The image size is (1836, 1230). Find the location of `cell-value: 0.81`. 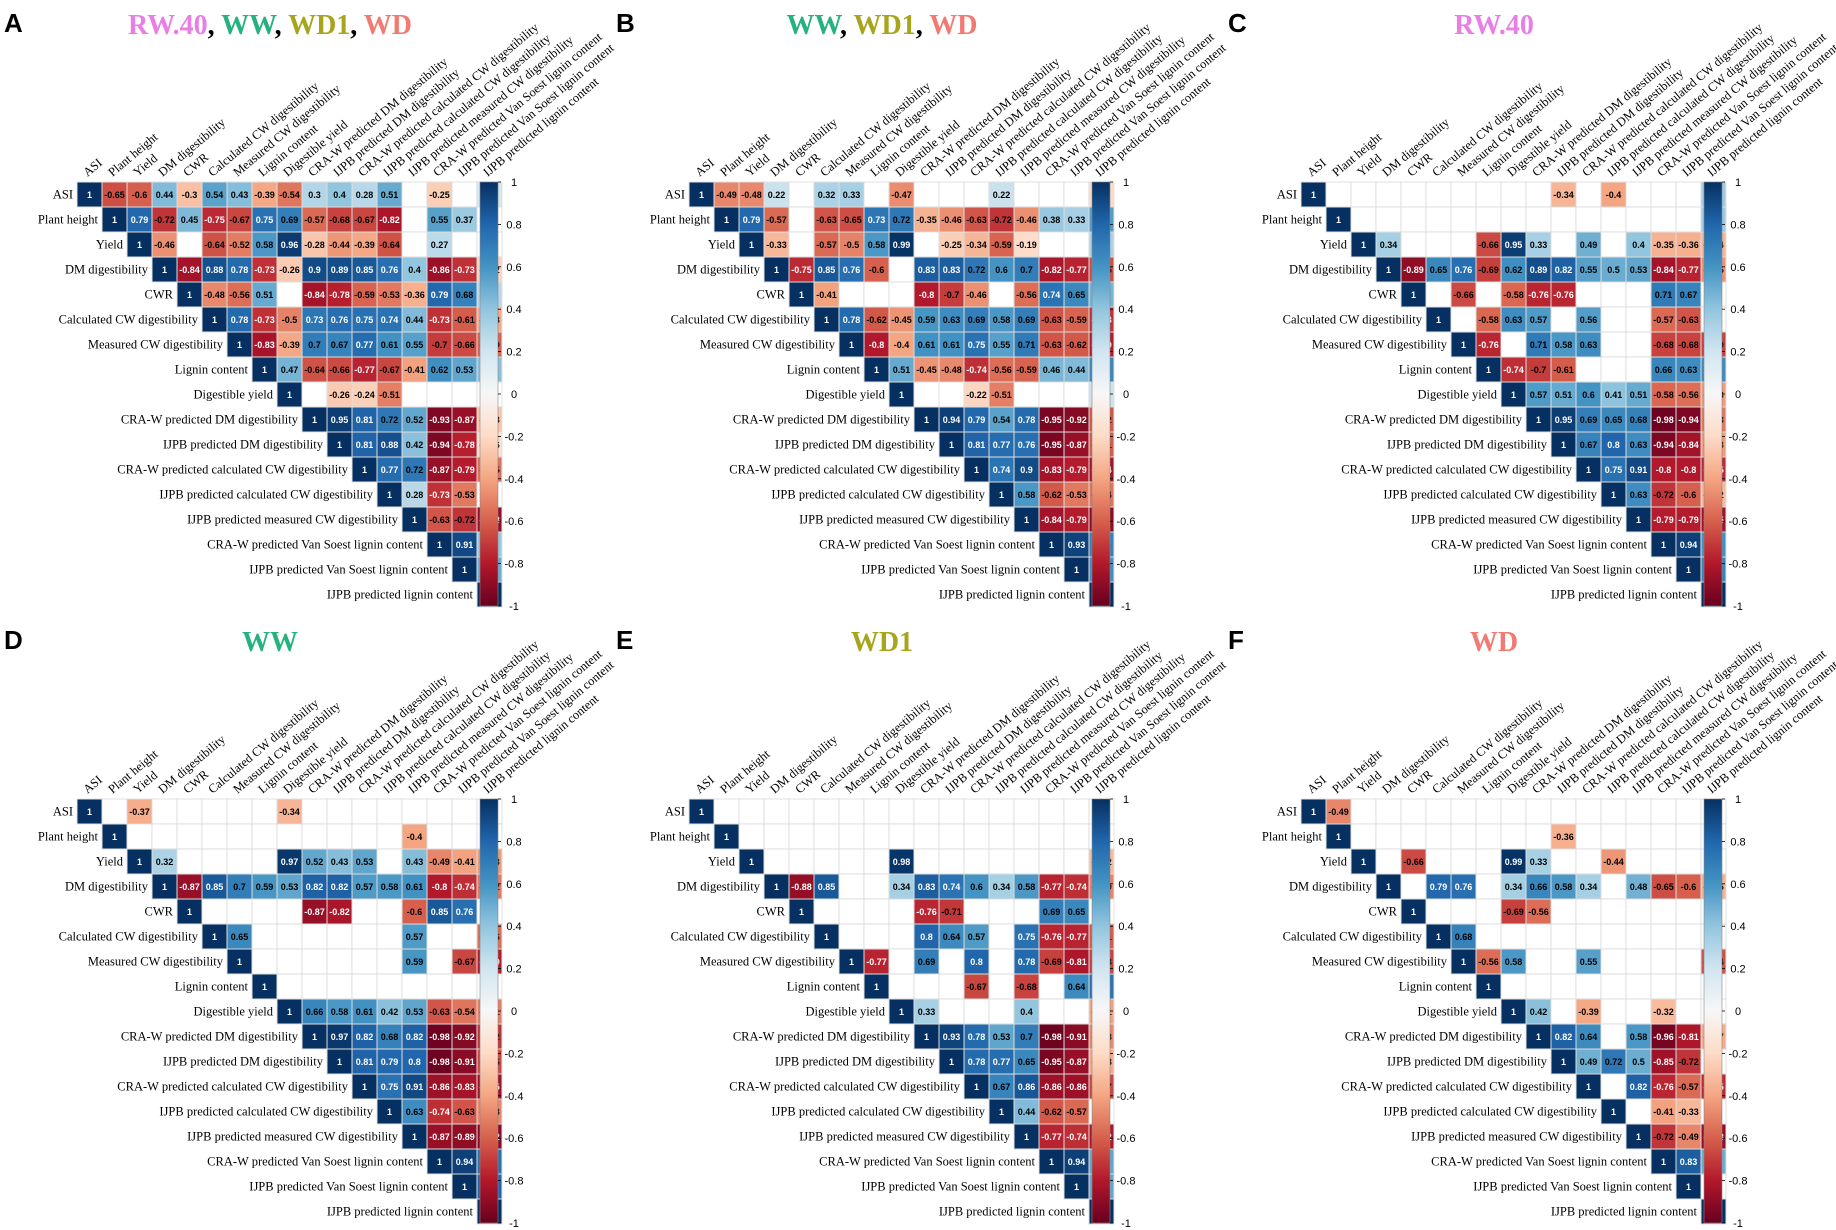

cell-value: 0.81 is located at coordinates (977, 445).